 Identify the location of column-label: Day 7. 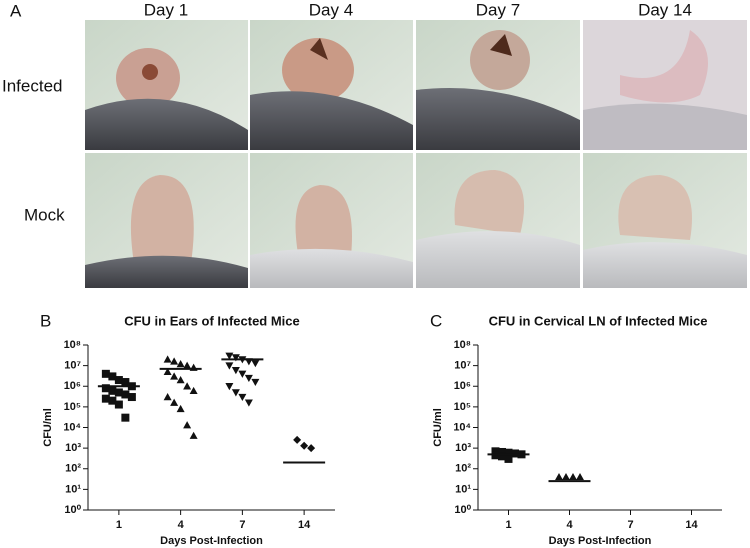
(498, 9).